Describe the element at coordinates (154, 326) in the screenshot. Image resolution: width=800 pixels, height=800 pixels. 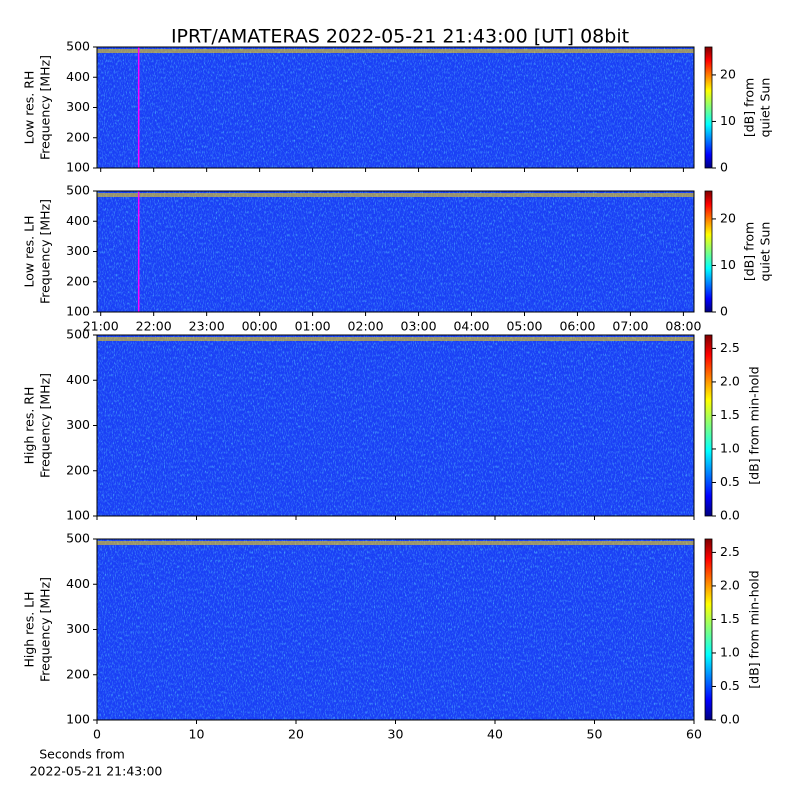
I see `x-tick-label: 22:00` at that location.